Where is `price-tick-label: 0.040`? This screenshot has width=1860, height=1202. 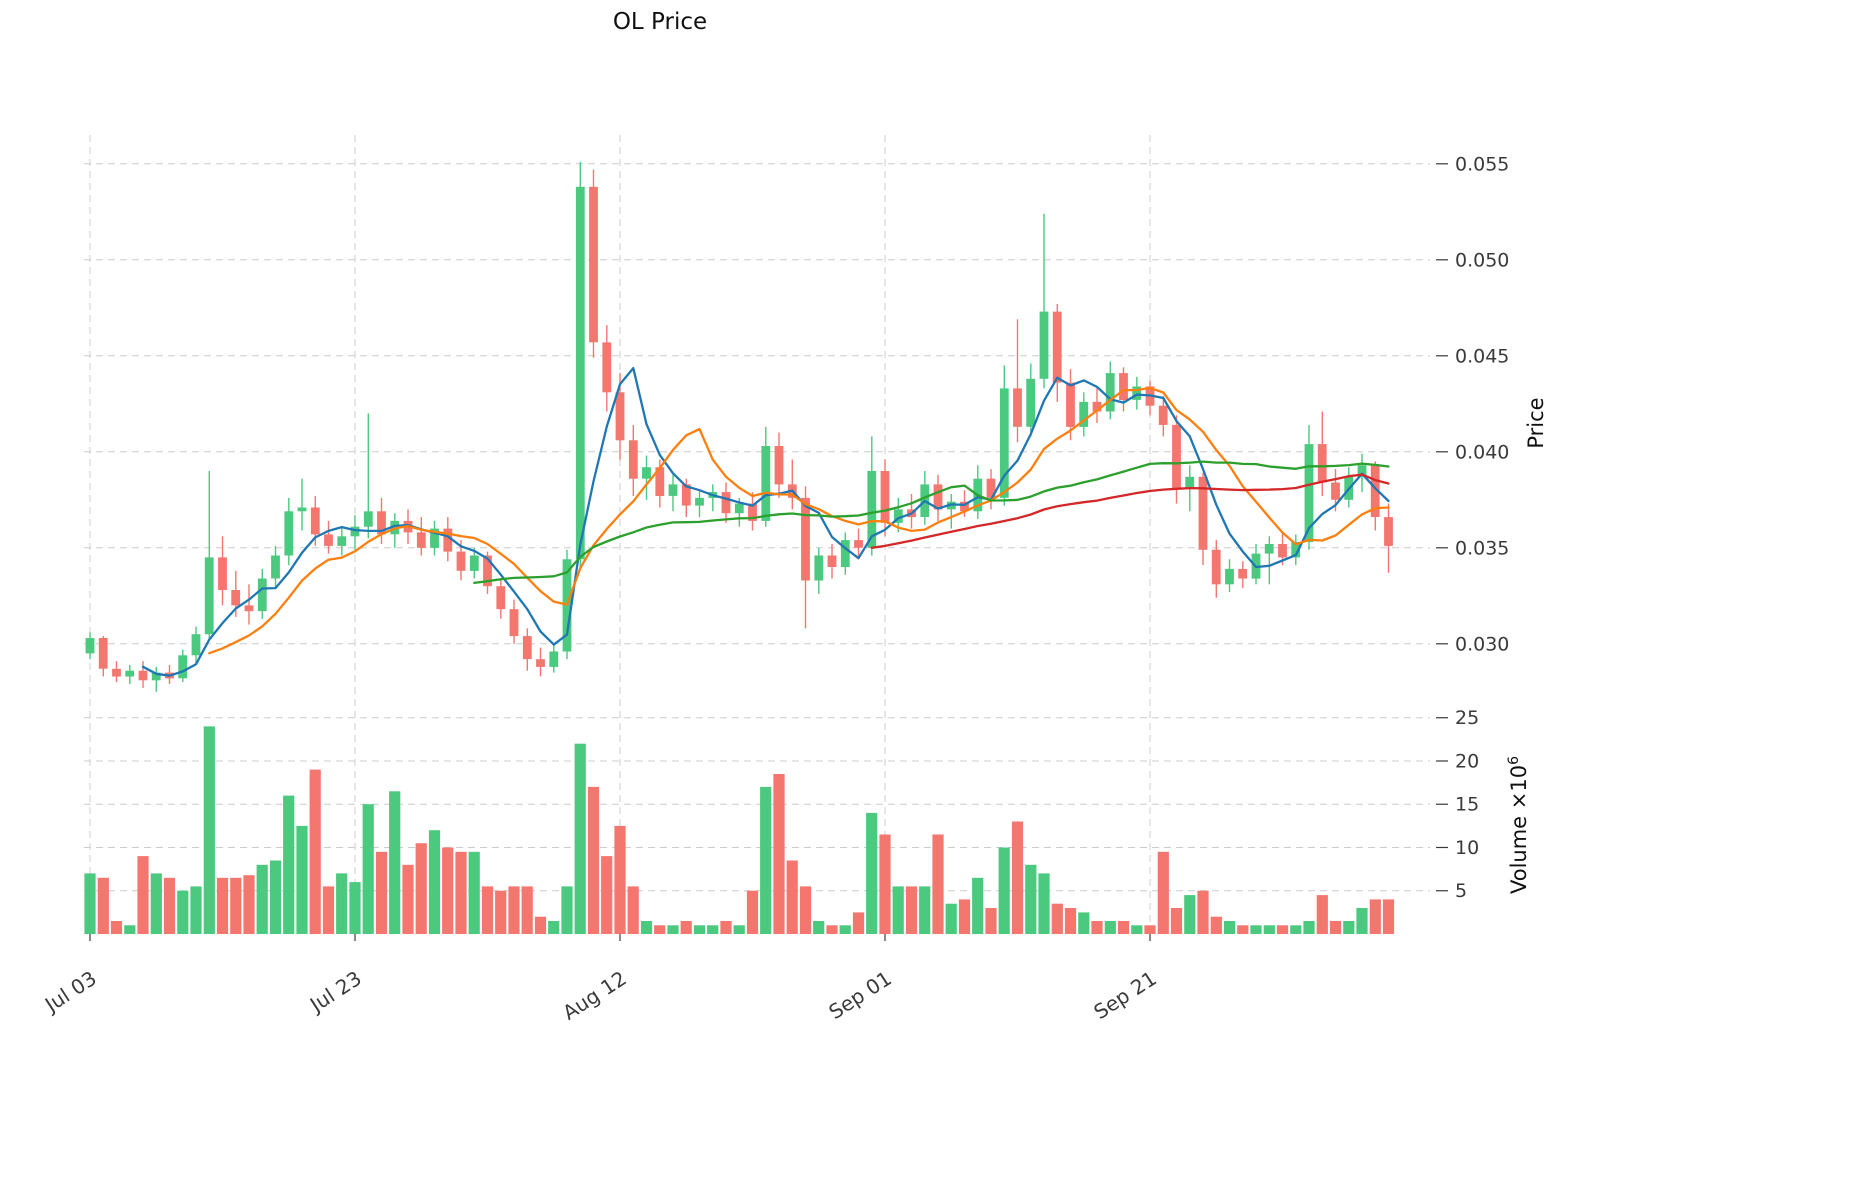 price-tick-label: 0.040 is located at coordinates (1482, 452).